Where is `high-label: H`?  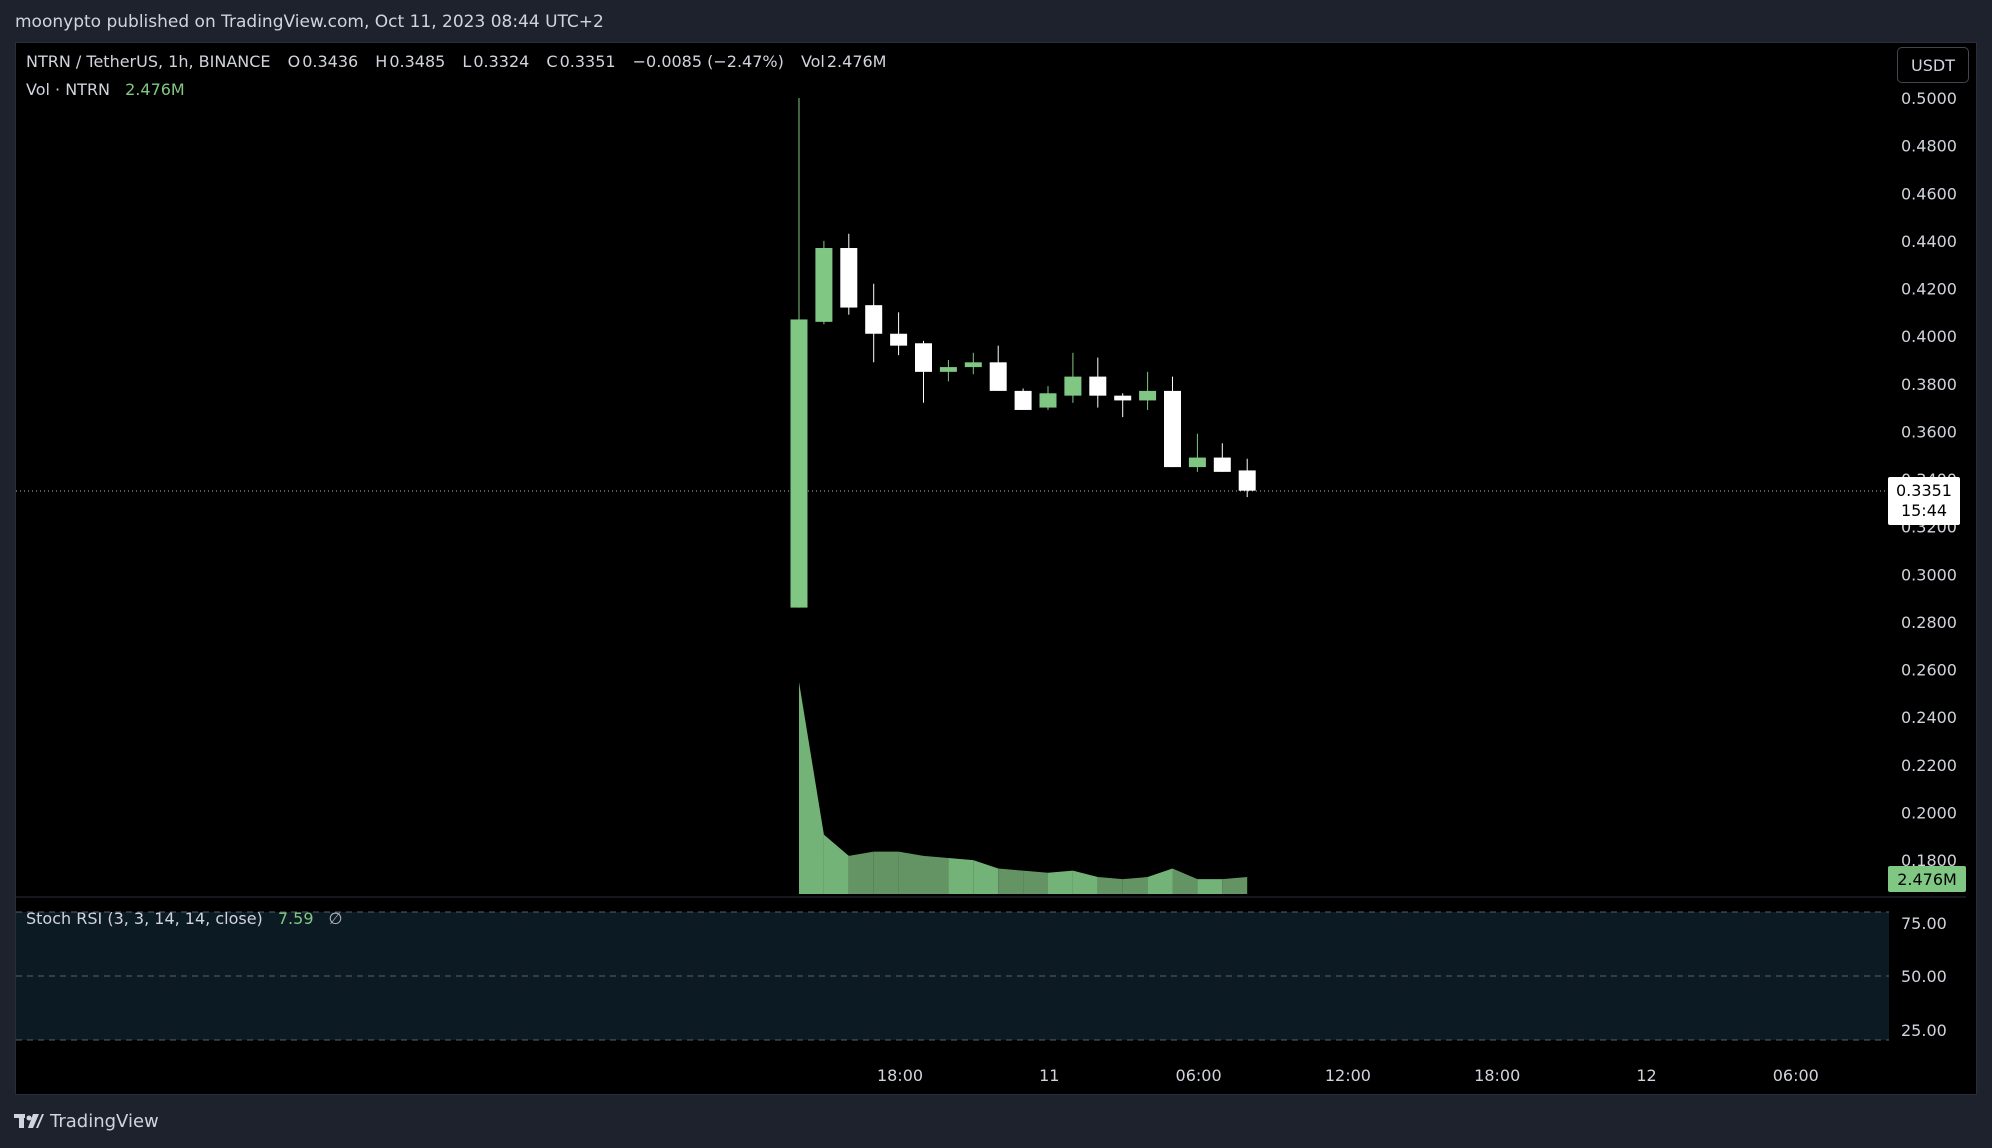
high-label: H is located at coordinates (381, 61).